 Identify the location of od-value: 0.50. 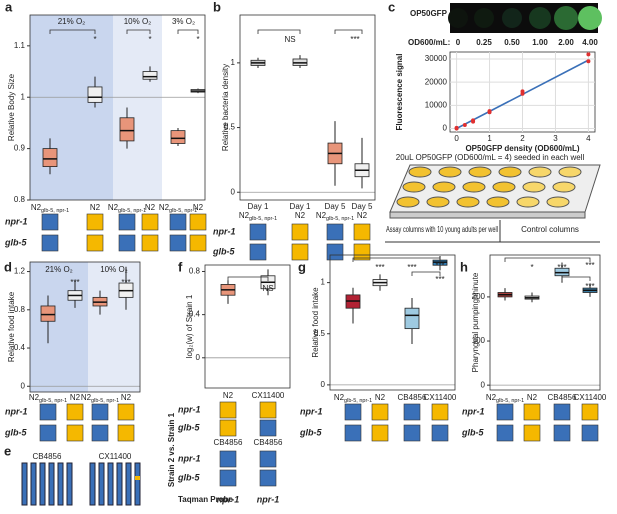
(512, 42).